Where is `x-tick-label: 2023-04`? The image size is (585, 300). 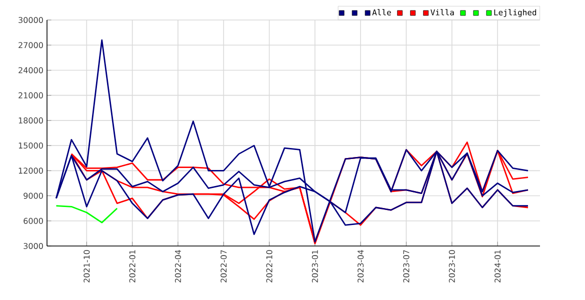
x-tick-label: 2023-04 is located at coordinates (361, 266).